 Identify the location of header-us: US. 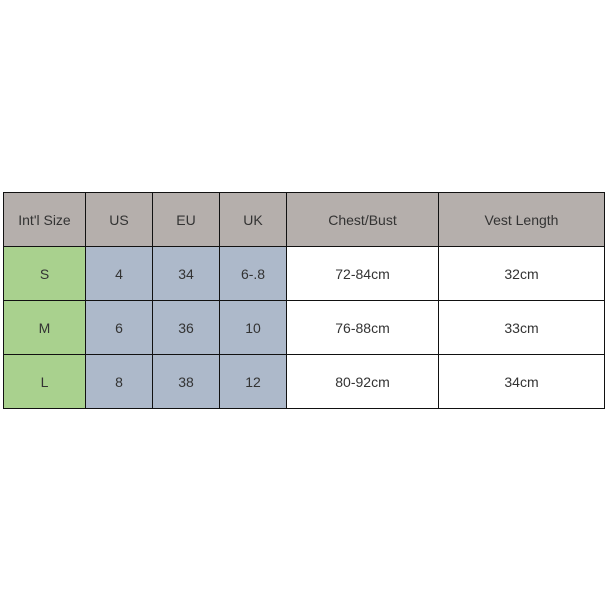
(119, 219).